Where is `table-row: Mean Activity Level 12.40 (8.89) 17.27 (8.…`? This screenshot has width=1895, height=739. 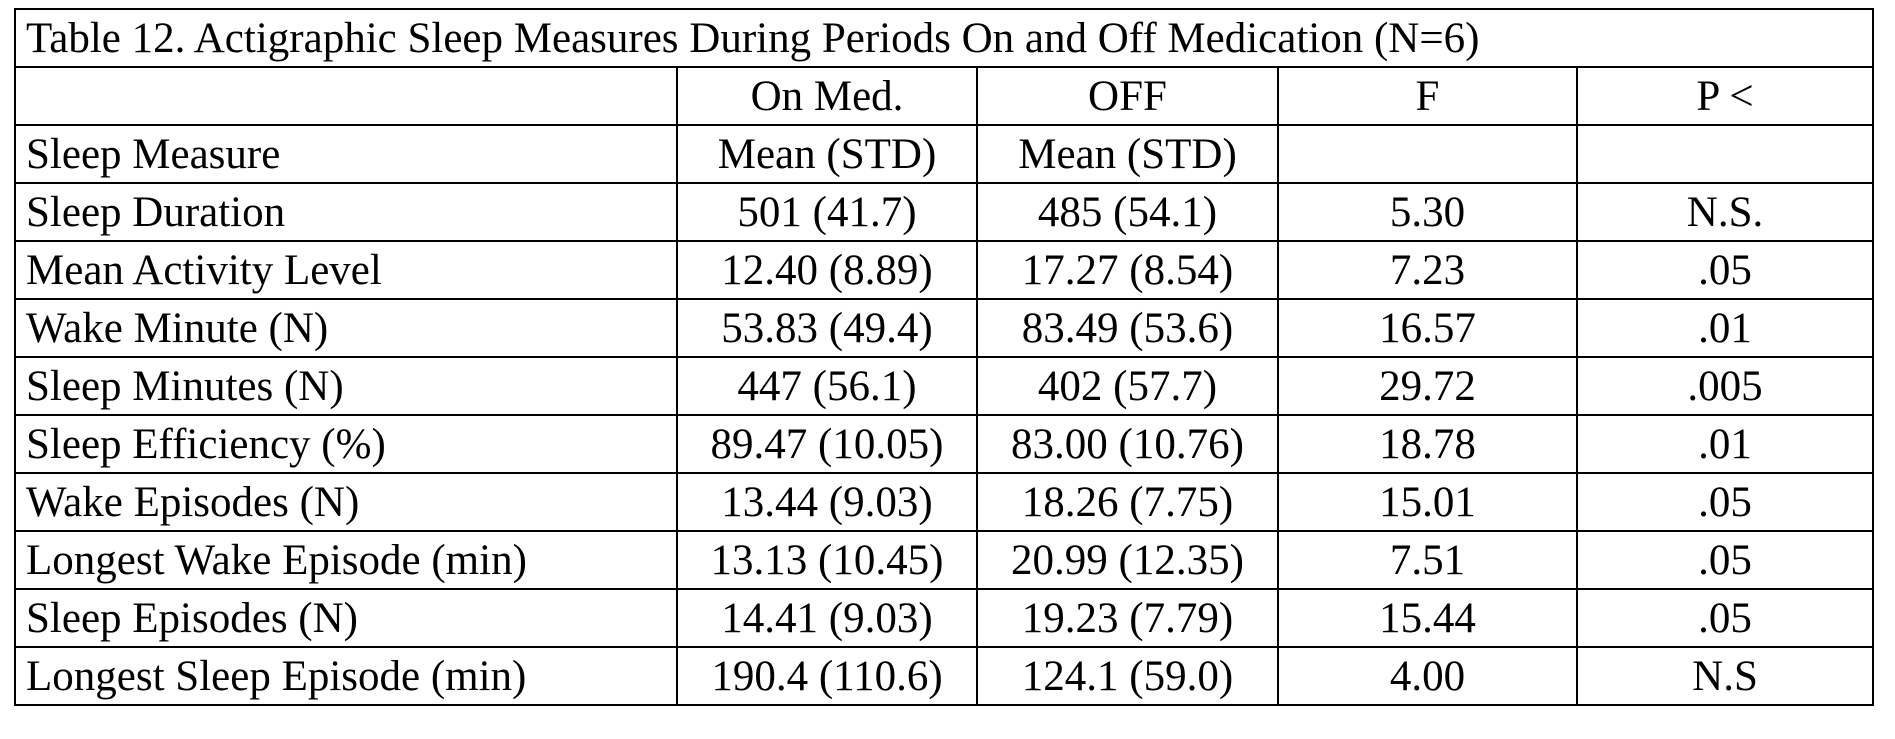
table-row: Mean Activity Level 12.40 (8.89) 17.27 (8.… is located at coordinates (944, 270).